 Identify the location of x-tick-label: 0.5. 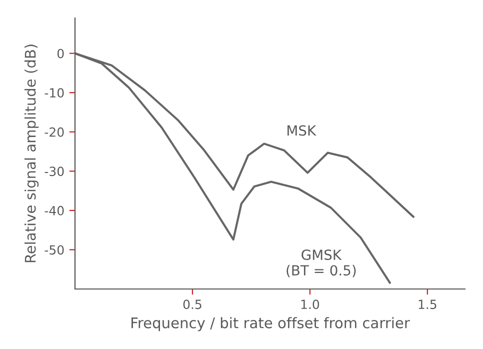
(192, 305).